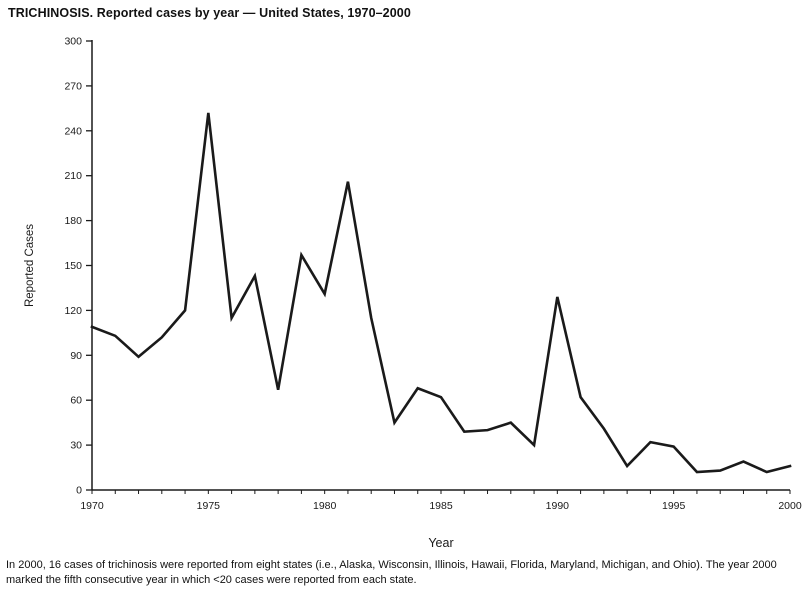 The width and height of the screenshot is (809, 594). Describe the element at coordinates (790, 506) in the screenshot. I see `x-tick-label: 2000` at that location.